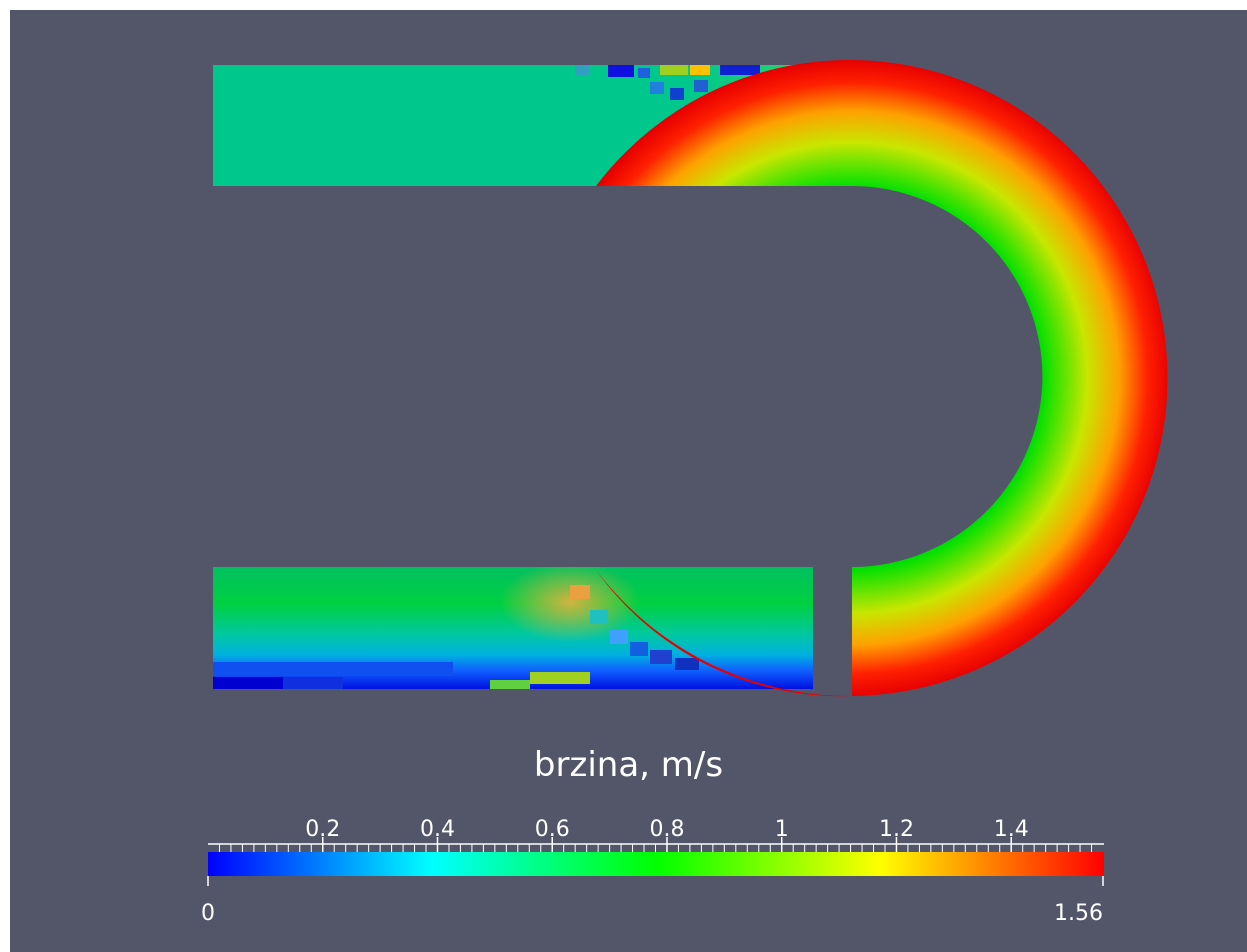 The width and height of the screenshot is (1247, 952). Describe the element at coordinates (1078, 913) in the screenshot. I see `colorbar-max-label: 1.56` at that location.